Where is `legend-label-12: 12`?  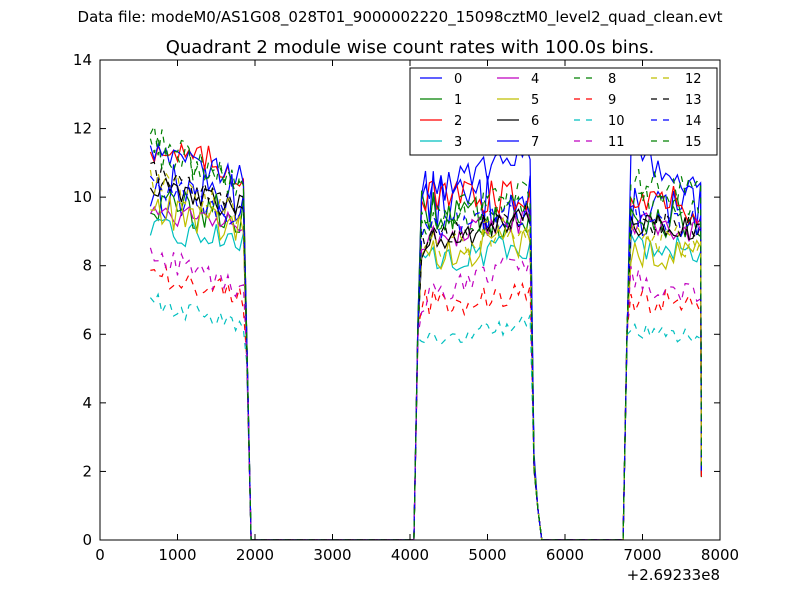
legend-label-12: 12 is located at coordinates (693, 79).